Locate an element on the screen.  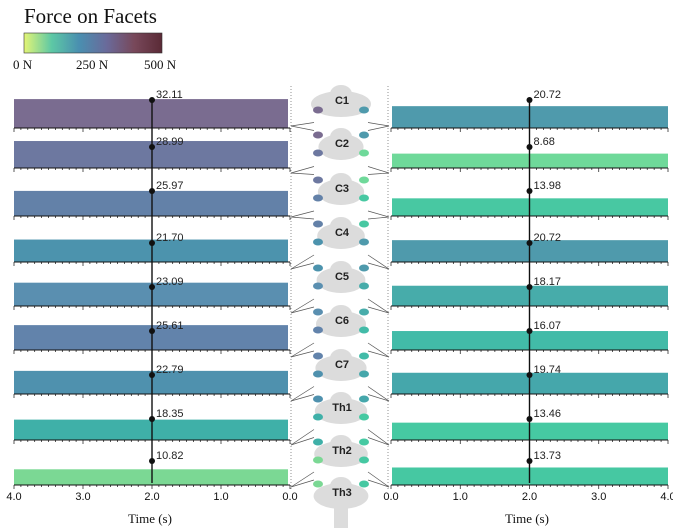
marker-value-label: 18.17 is located at coordinates (548, 282).